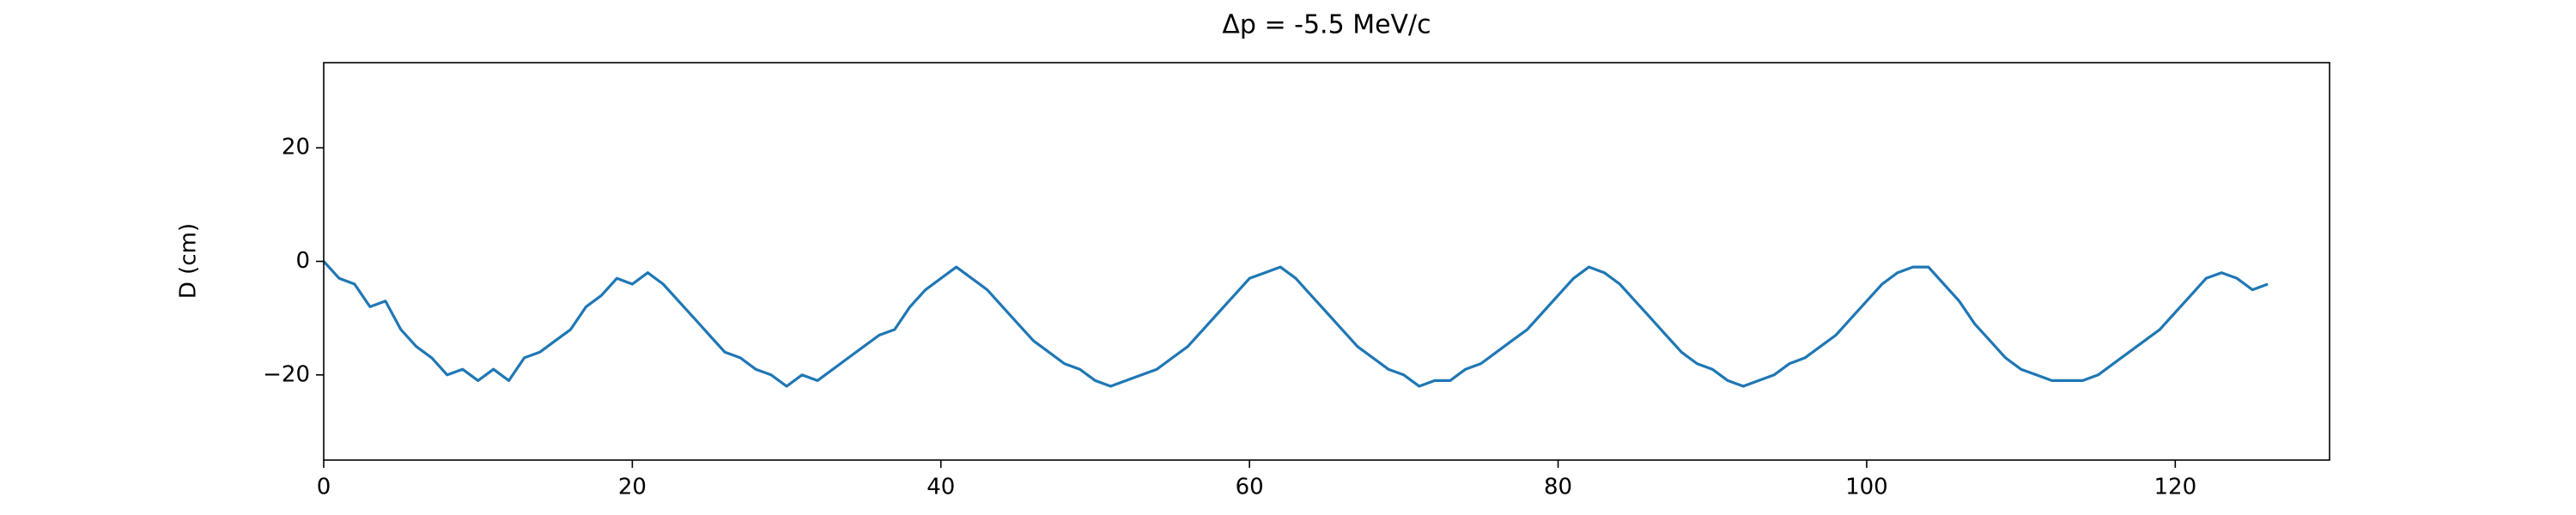  Describe the element at coordinates (302, 261) in the screenshot. I see `y-tick-label: 0` at that location.